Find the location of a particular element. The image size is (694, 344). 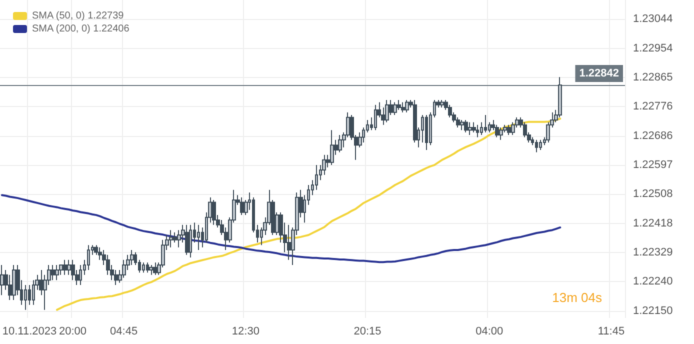

y-tick-label: 1.22686 is located at coordinates (653, 136).